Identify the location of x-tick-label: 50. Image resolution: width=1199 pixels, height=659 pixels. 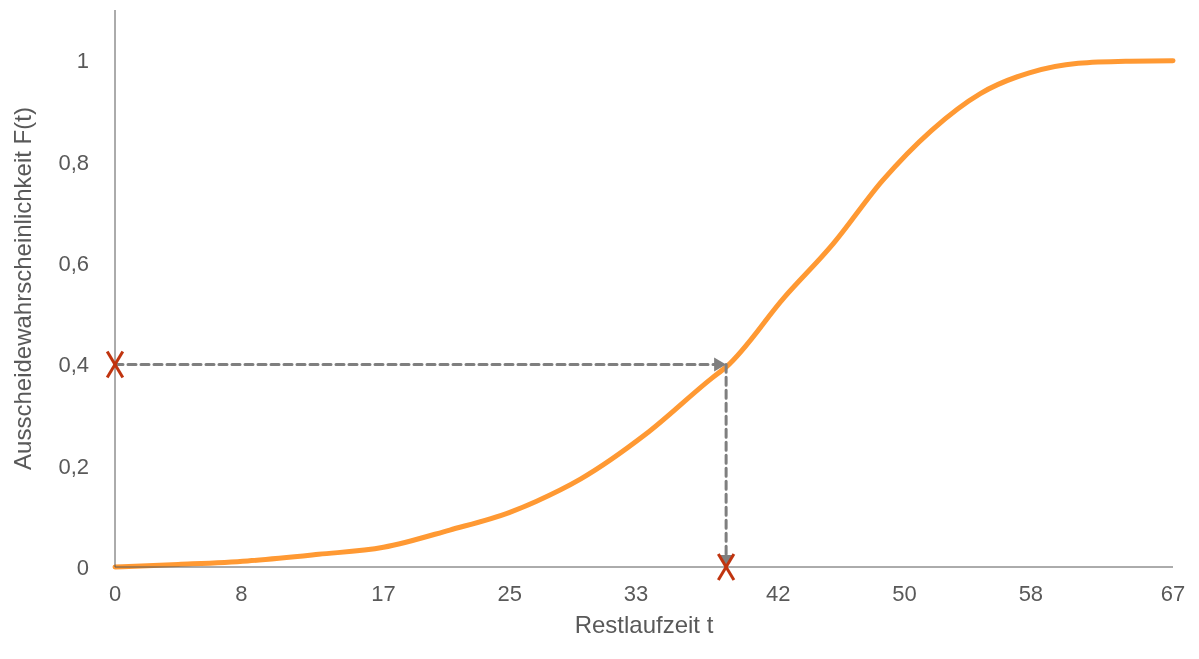
(904, 593).